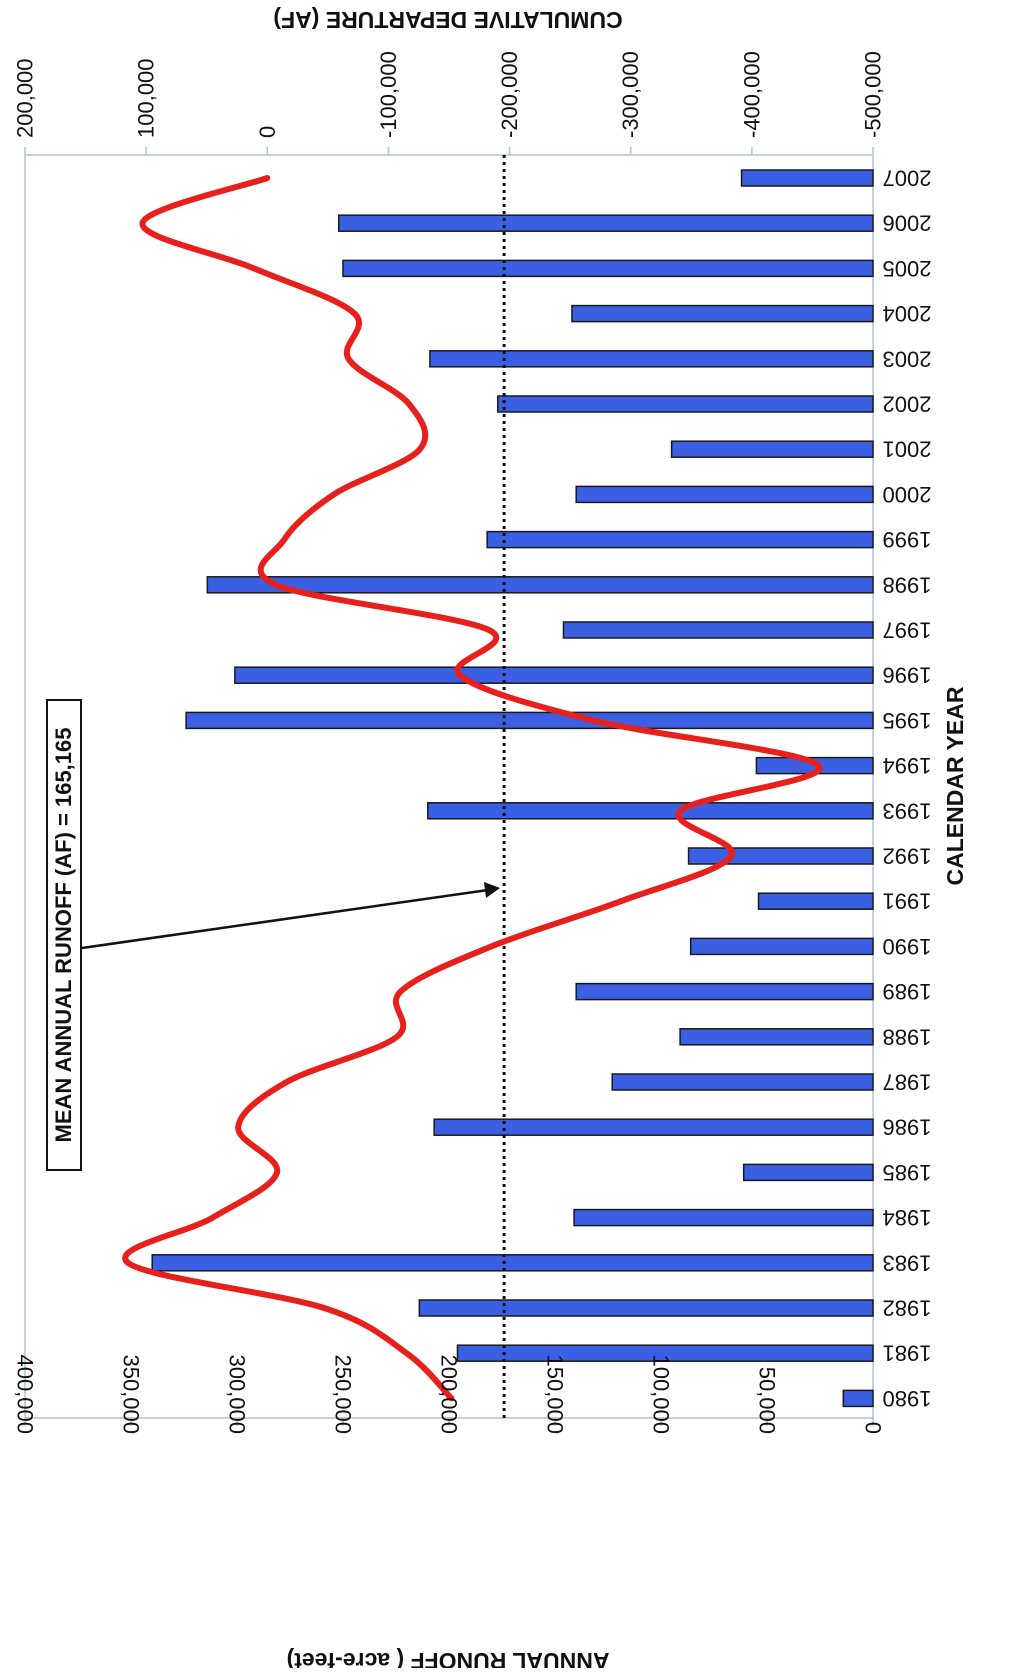 The image size is (1027, 1673). What do you see at coordinates (907, 1172) in the screenshot?
I see `year-label-1985: 1985` at bounding box center [907, 1172].